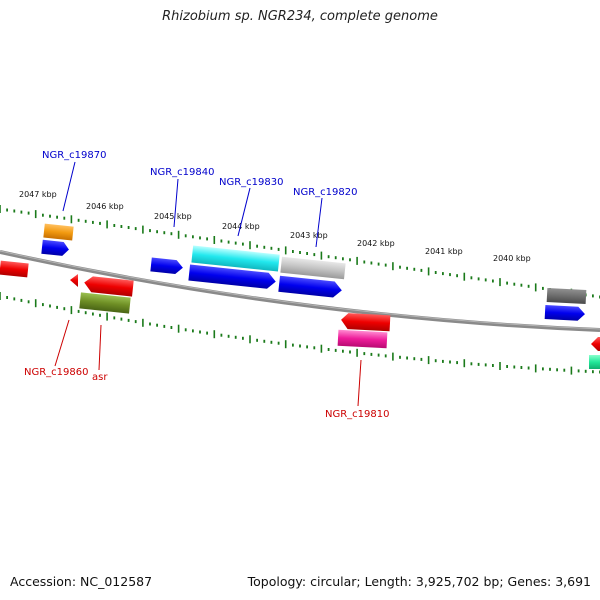 The width and height of the screenshot is (600, 600). Describe the element at coordinates (100, 377) in the screenshot. I see `gene-label: asr` at that location.